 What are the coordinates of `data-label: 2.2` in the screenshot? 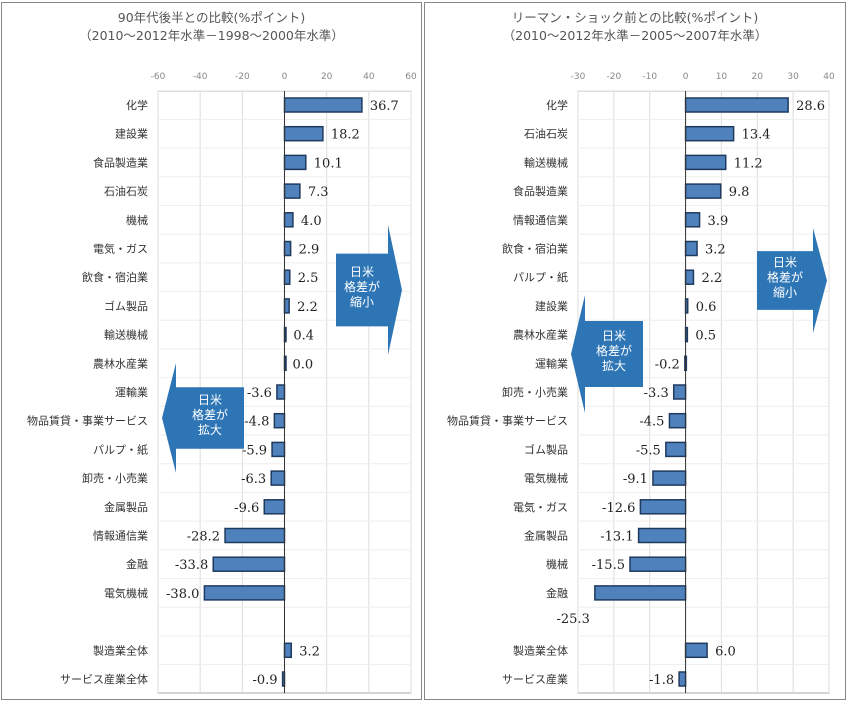 It's located at (711, 278).